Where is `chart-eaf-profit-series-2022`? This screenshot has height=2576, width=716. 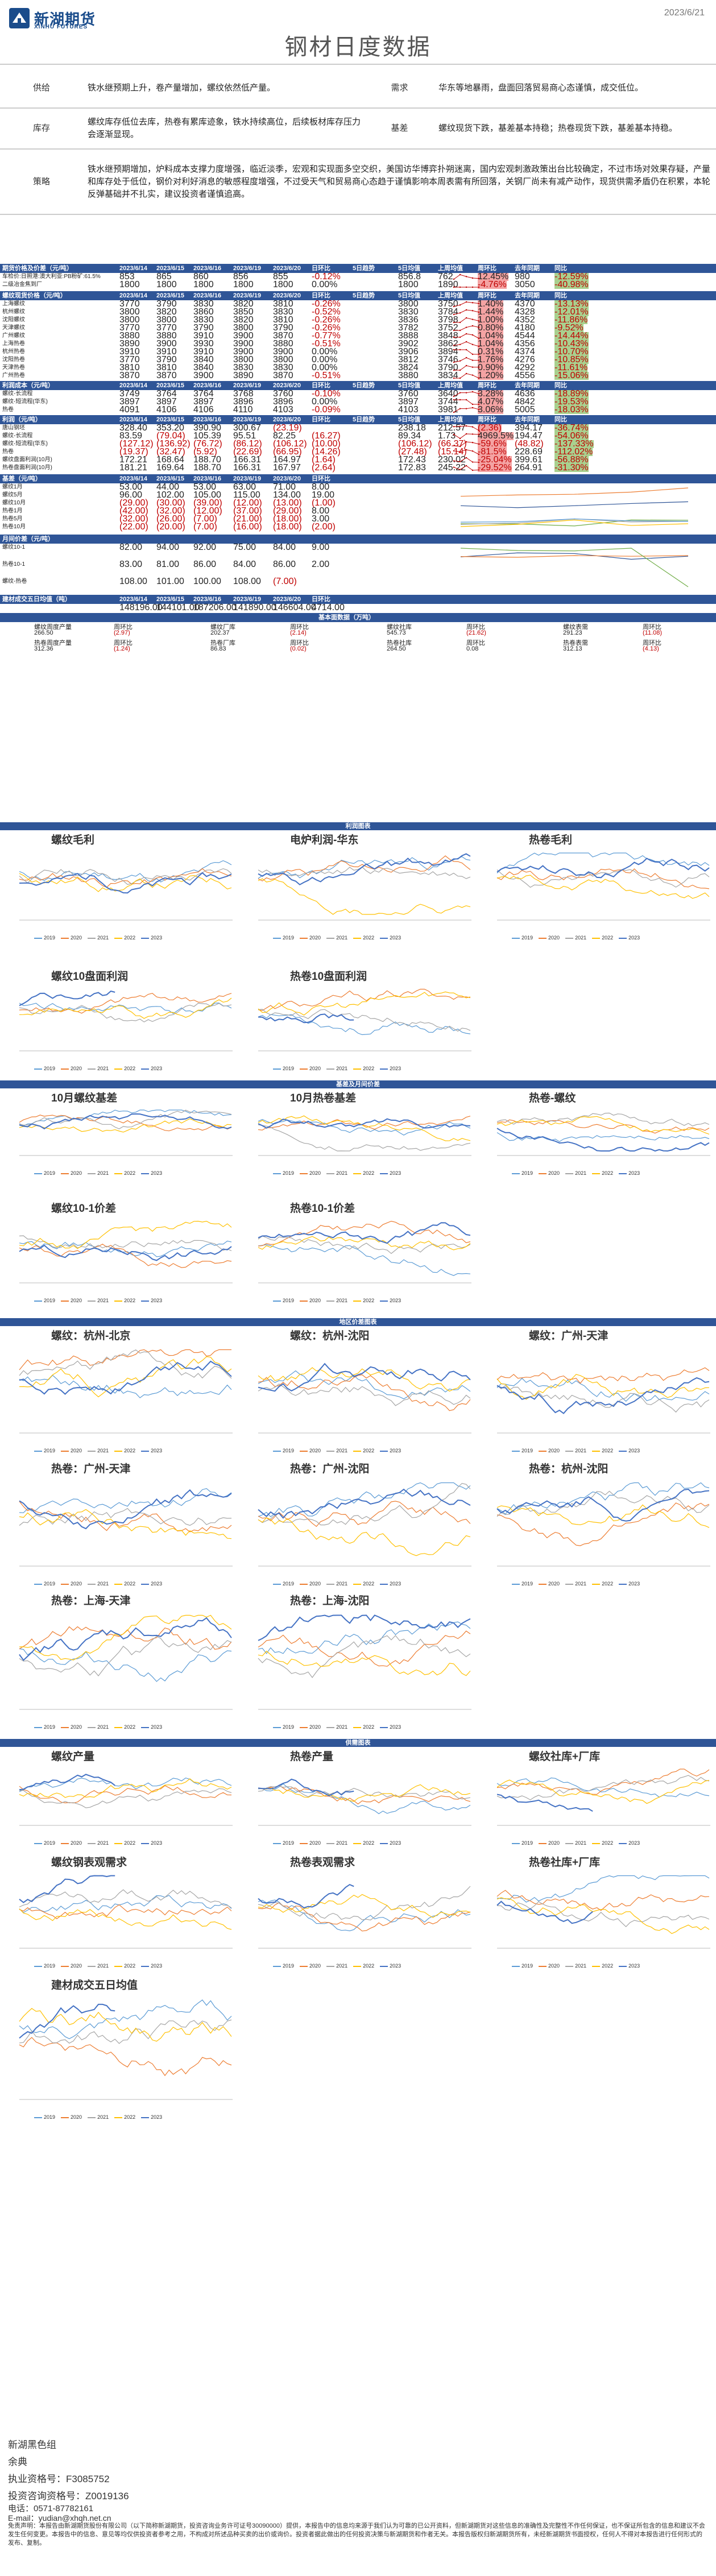 chart-eaf-profit-series-2022 is located at coordinates (365, 896).